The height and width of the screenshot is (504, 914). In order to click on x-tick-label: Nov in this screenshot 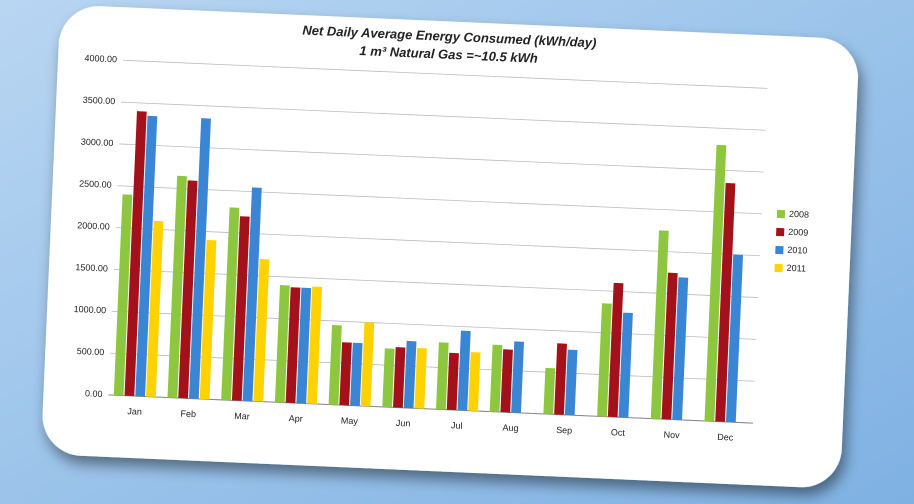, I will do `click(671, 435)`.